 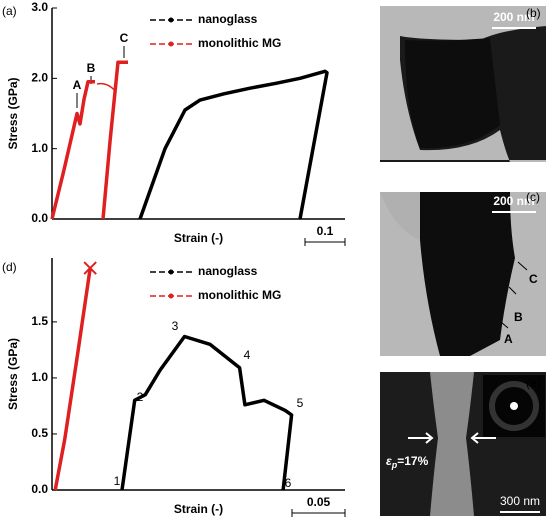 What do you see at coordinates (325, 231) in the screenshot?
I see `scale-bar-label: 0.1` at bounding box center [325, 231].